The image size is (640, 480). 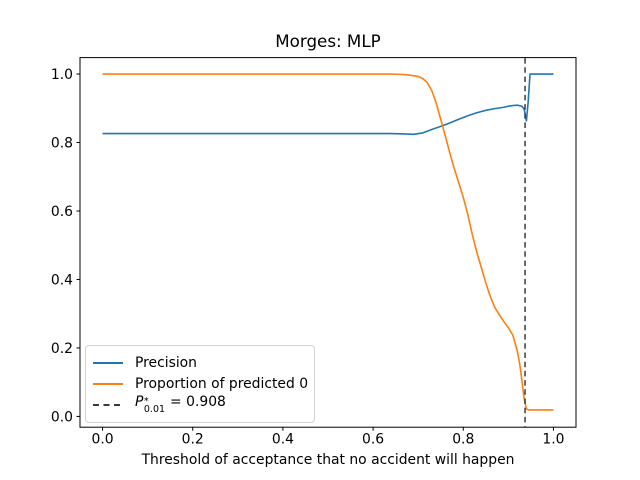 What do you see at coordinates (62, 143) in the screenshot?
I see `y-tick-label: 0.8` at bounding box center [62, 143].